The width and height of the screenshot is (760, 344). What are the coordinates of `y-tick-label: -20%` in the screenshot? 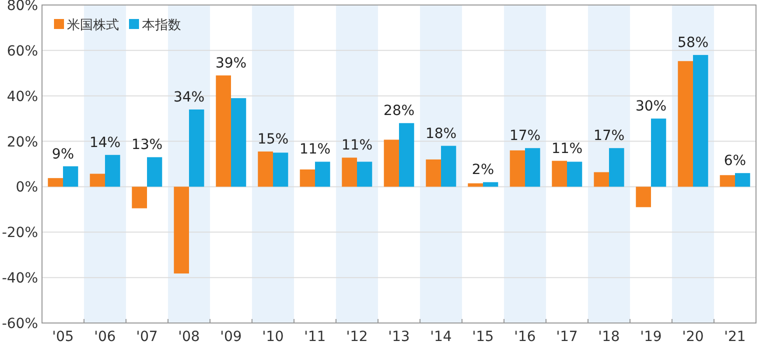 It's located at (20, 233).